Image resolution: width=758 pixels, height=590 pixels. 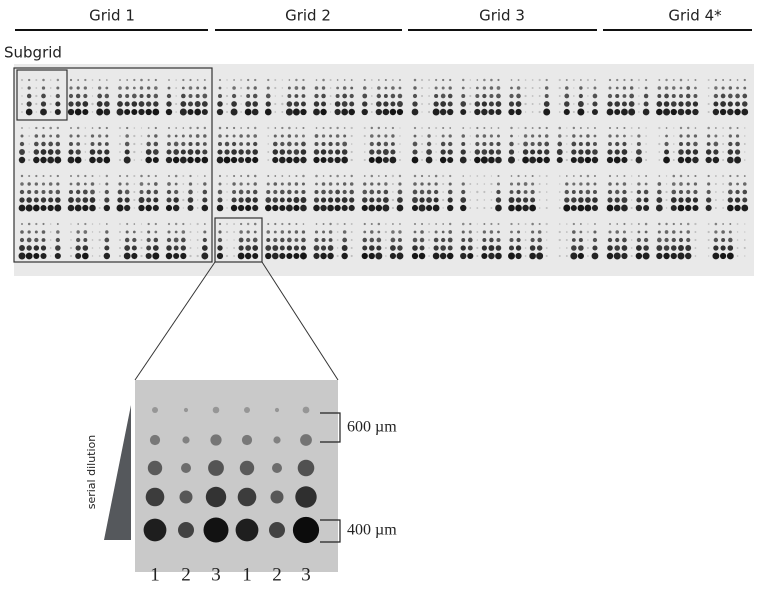 I want to click on zoom-spot, so click(x=306, y=497).